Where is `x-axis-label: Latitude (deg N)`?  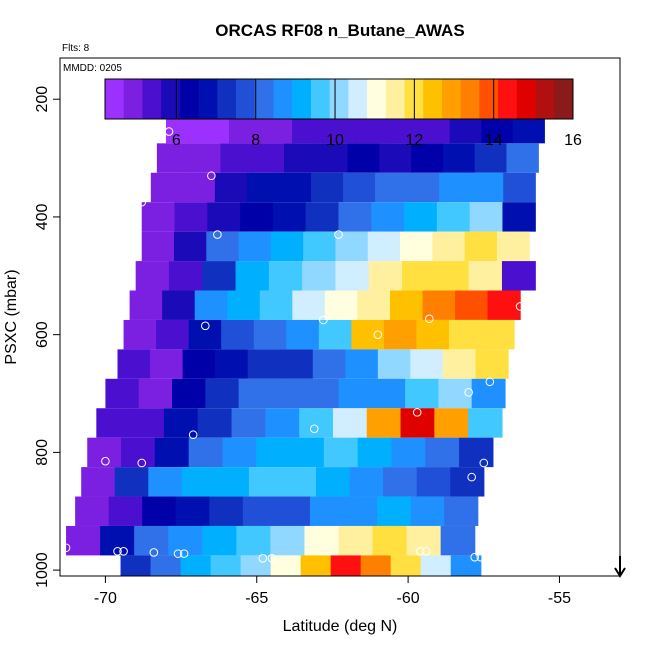 x-axis-label: Latitude (deg N) is located at coordinates (340, 626).